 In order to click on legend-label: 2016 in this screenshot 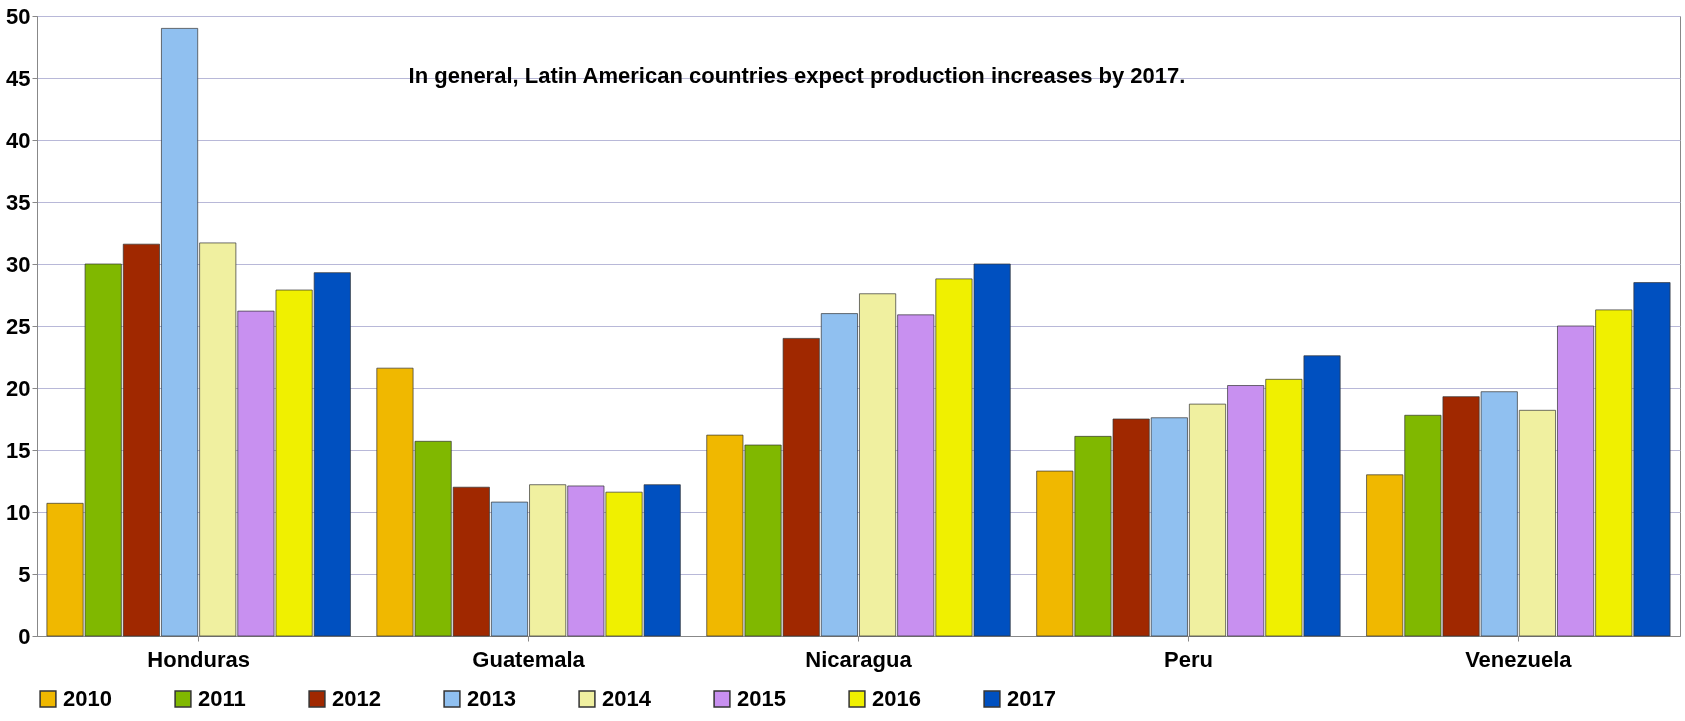, I will do `click(896, 698)`.